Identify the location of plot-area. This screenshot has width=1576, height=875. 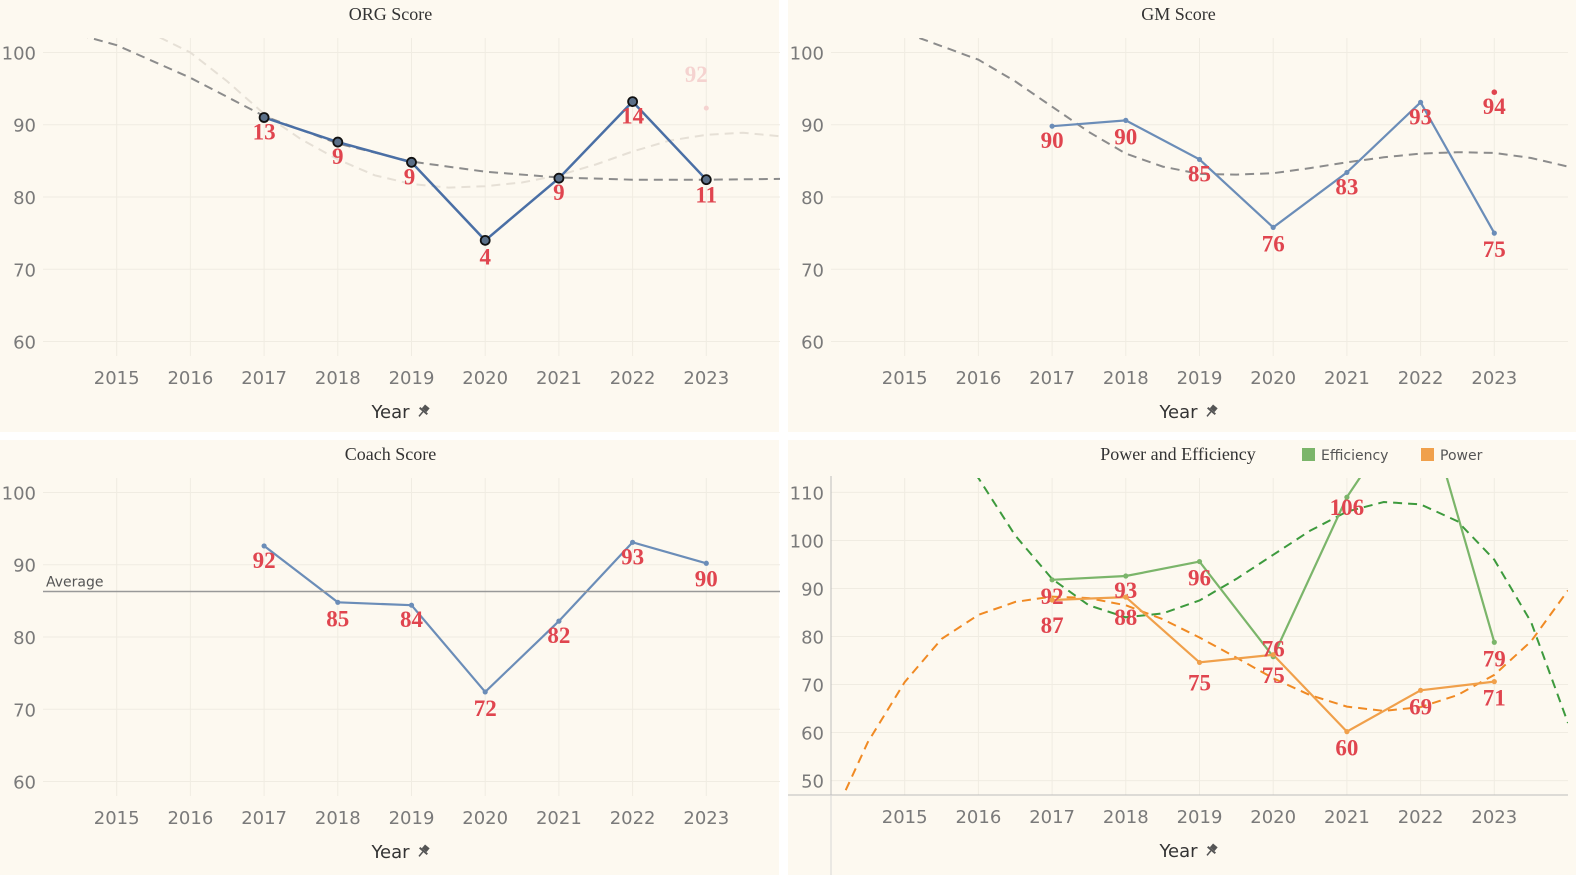
(1243, 136).